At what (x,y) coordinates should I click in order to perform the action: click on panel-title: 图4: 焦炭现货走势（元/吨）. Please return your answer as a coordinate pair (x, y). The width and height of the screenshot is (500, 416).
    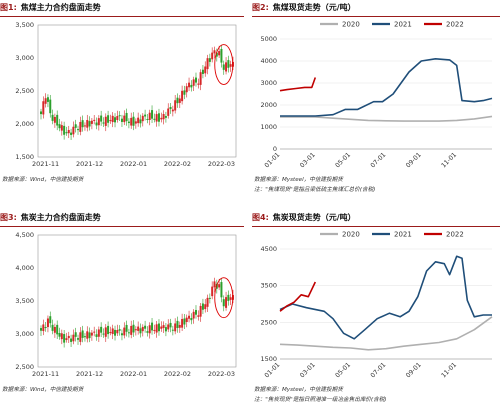
    Looking at the image, I should click on (376, 218).